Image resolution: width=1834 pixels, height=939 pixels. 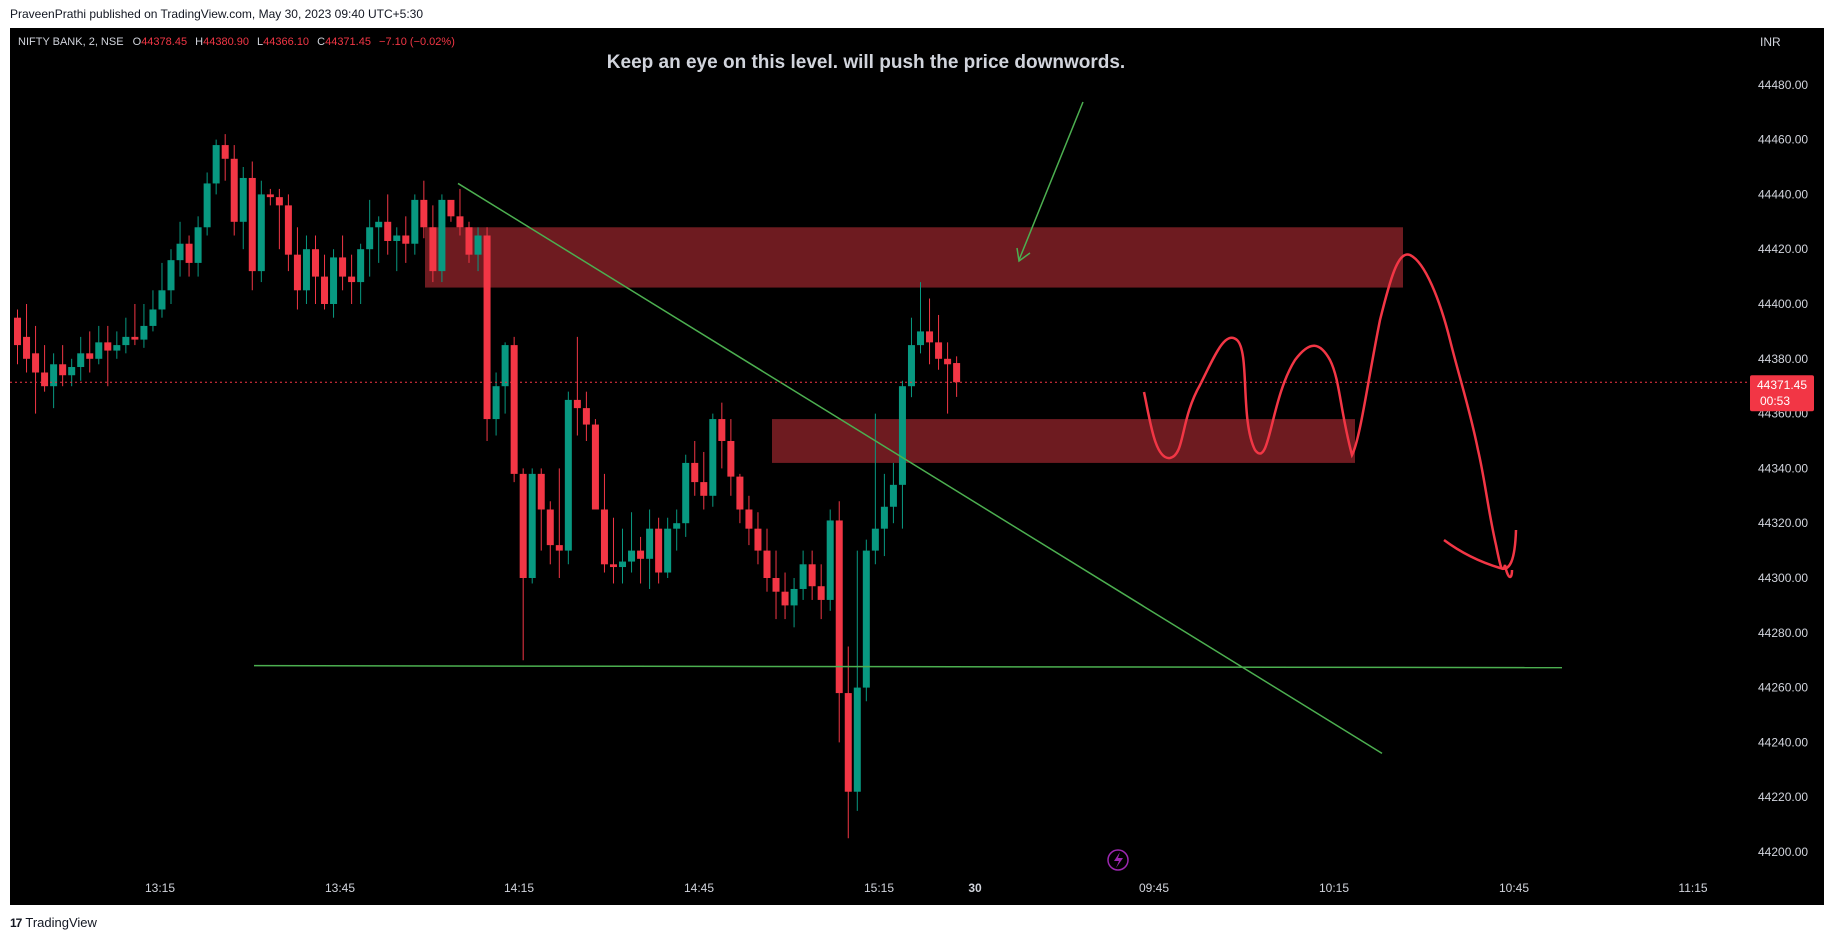 I want to click on brand: 17 TradingView, so click(x=53, y=922).